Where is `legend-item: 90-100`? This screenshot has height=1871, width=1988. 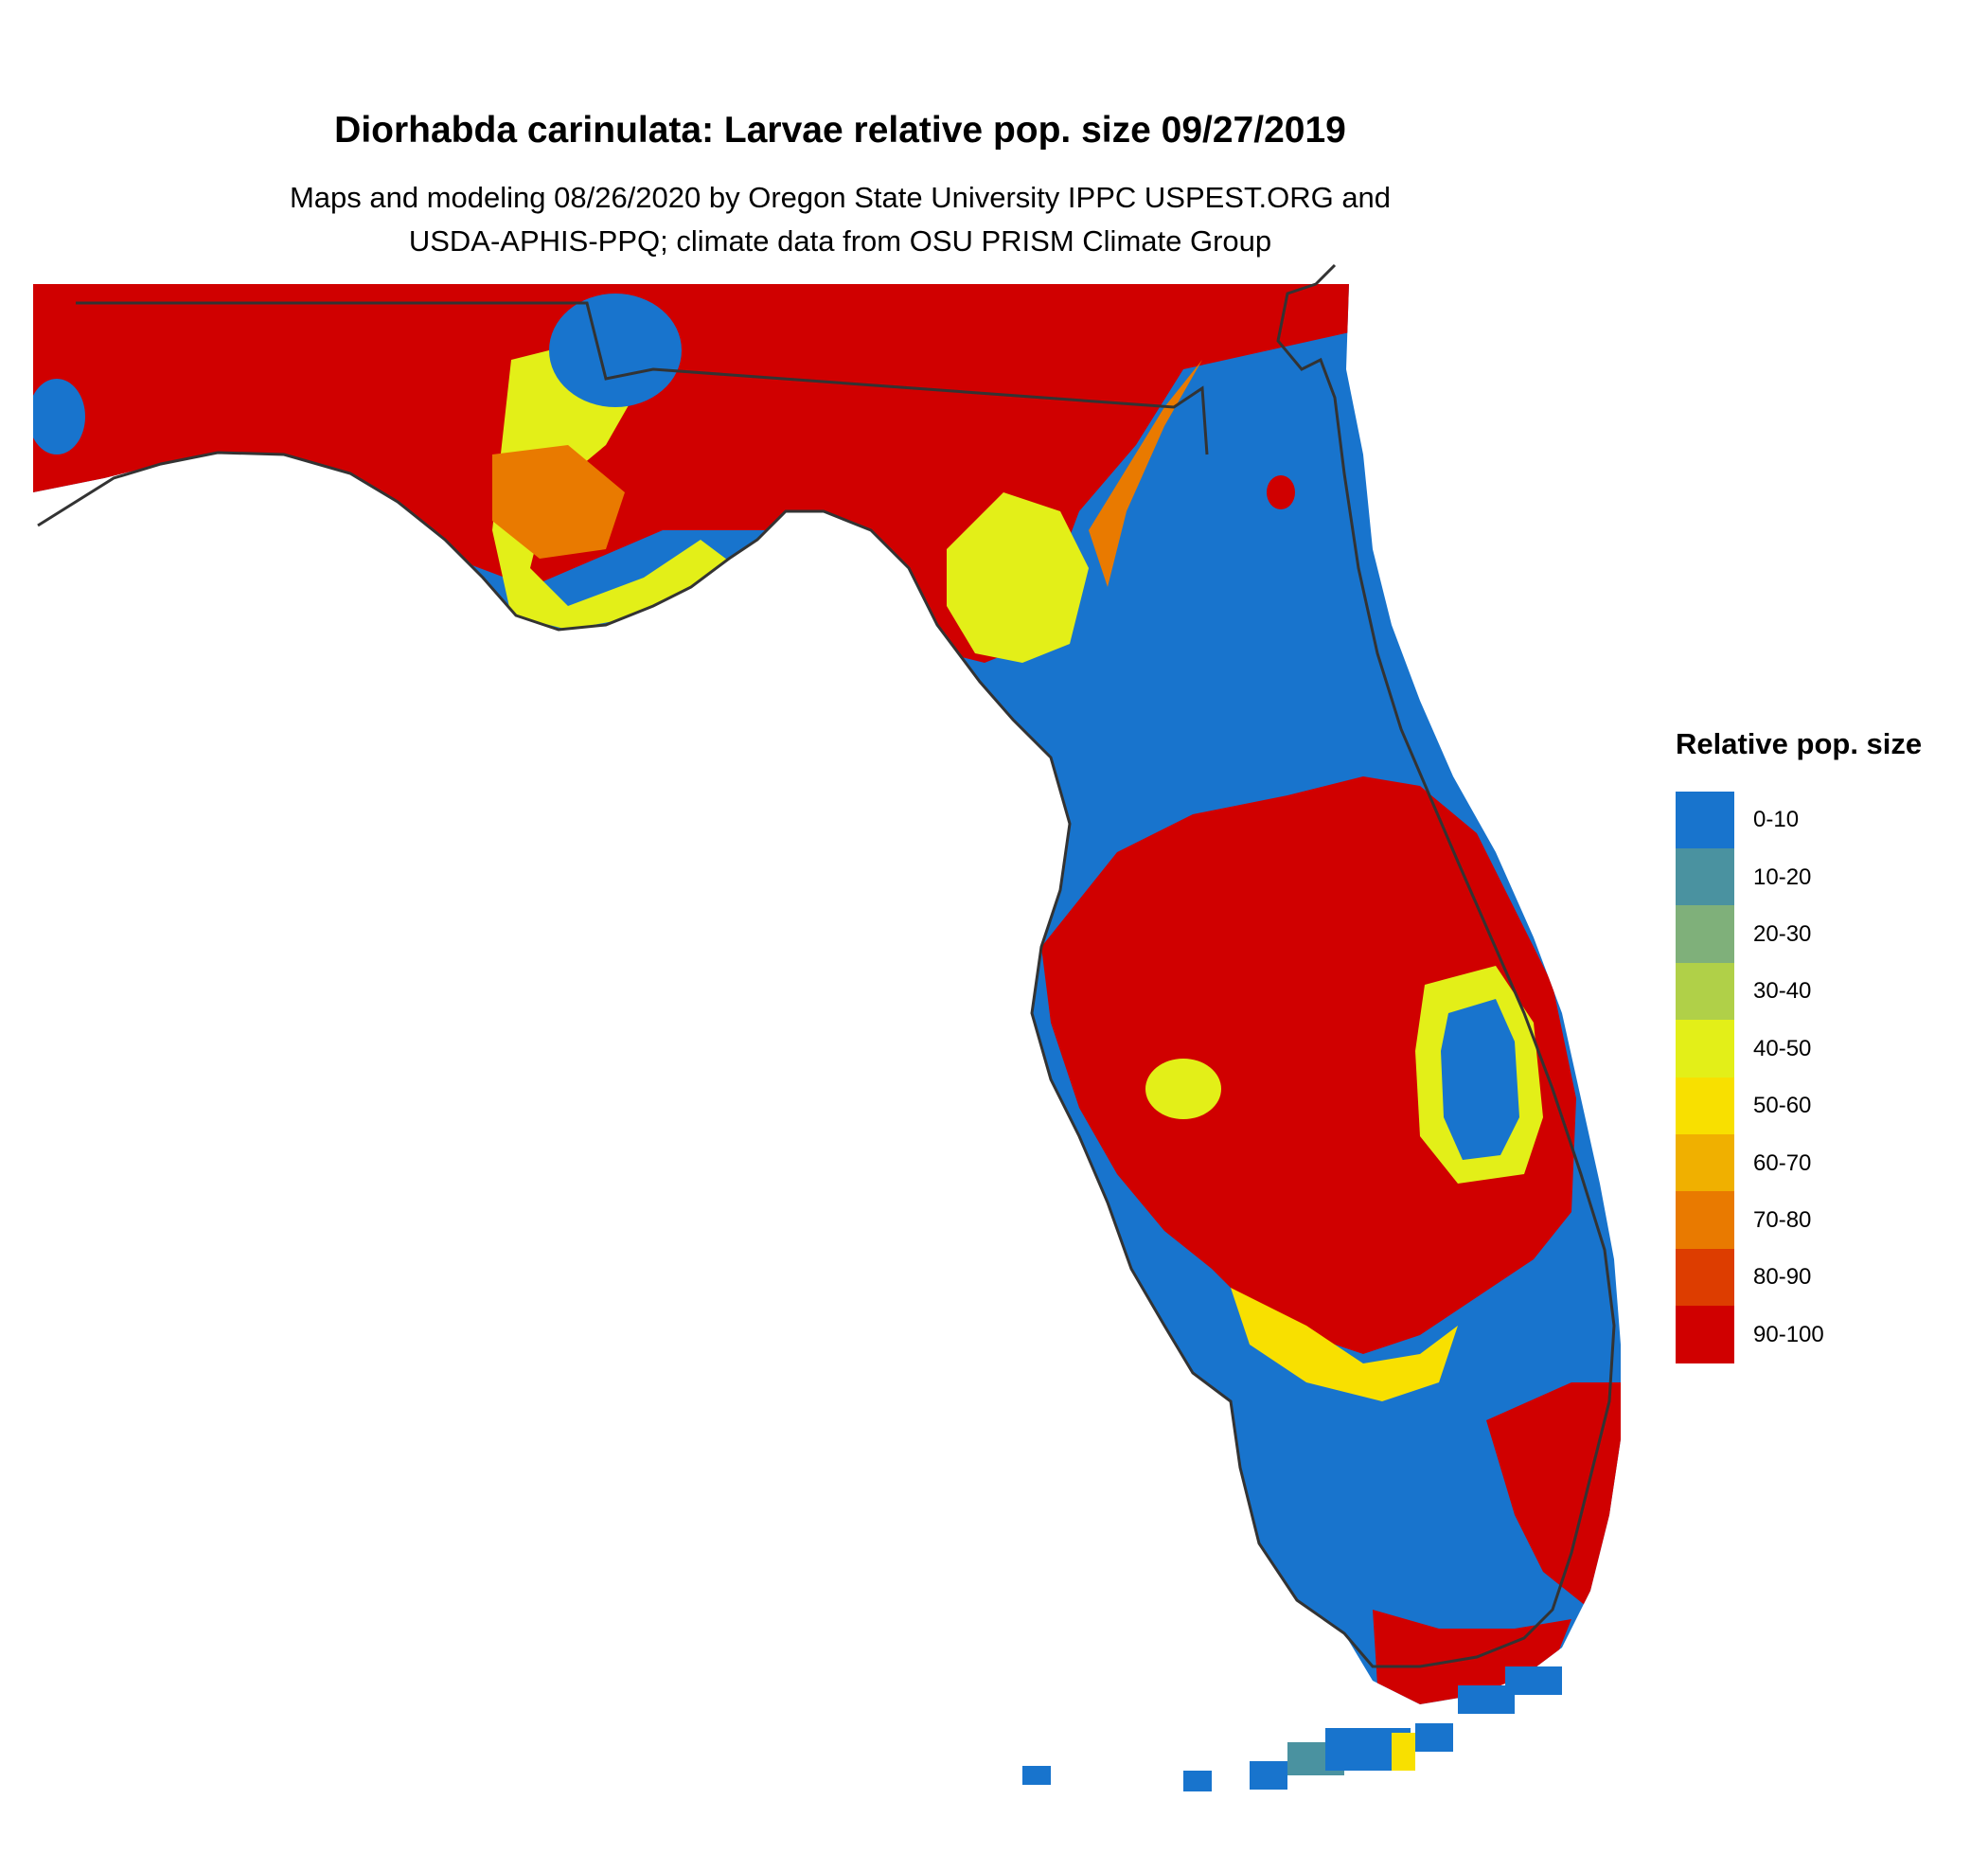 legend-item: 90-100 is located at coordinates (1818, 1335).